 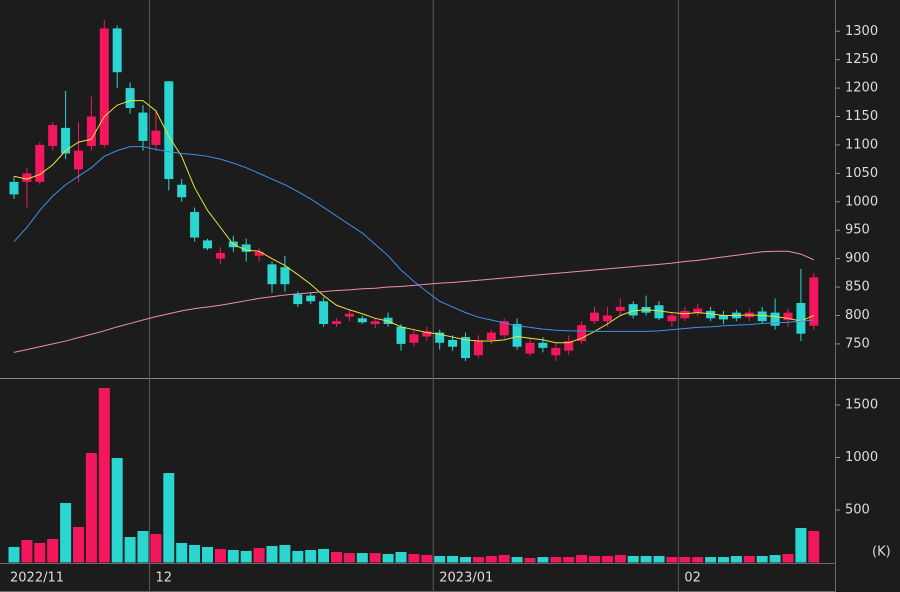 I want to click on volume-unit: (K), so click(x=881, y=552).